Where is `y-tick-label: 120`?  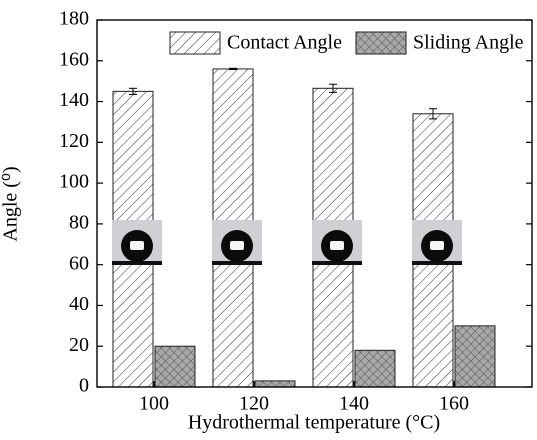 y-tick-label: 120 is located at coordinates (74, 141).